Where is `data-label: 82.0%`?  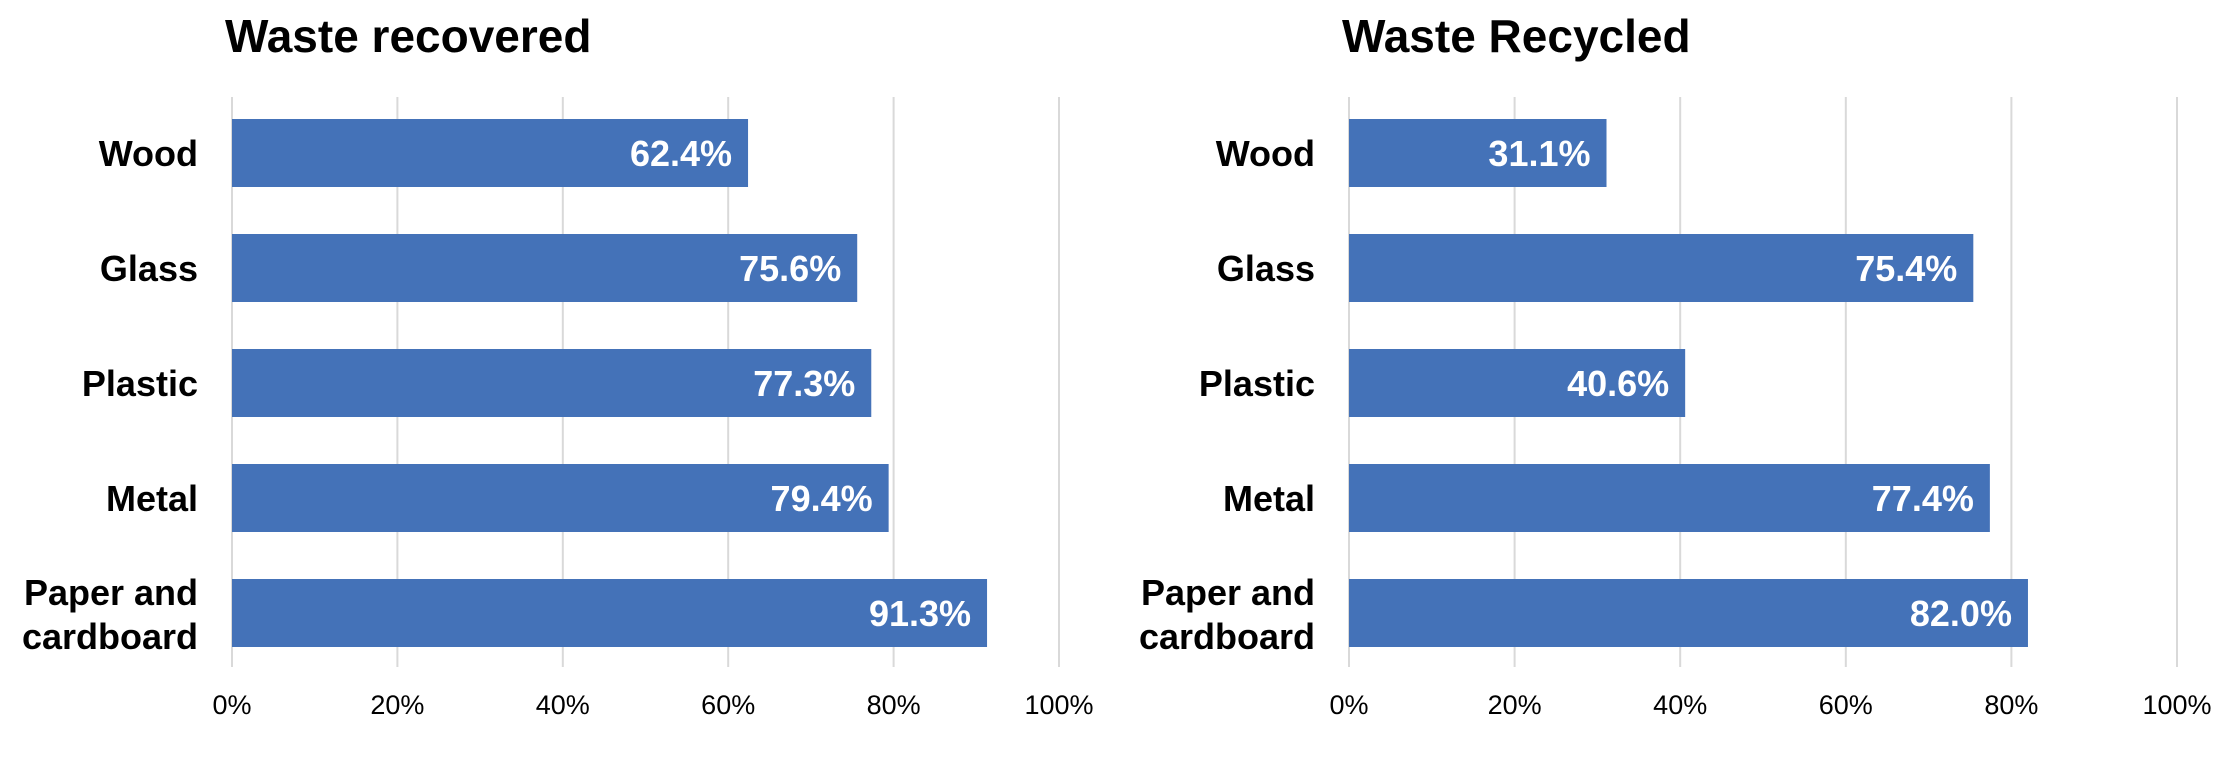 data-label: 82.0% is located at coordinates (1961, 613).